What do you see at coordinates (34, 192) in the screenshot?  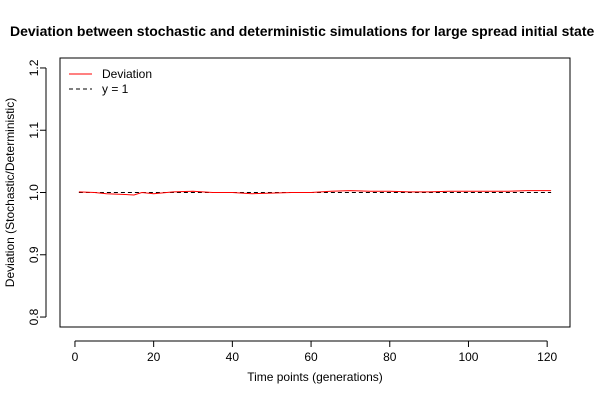 I see `y-tick-label: 1.0` at bounding box center [34, 192].